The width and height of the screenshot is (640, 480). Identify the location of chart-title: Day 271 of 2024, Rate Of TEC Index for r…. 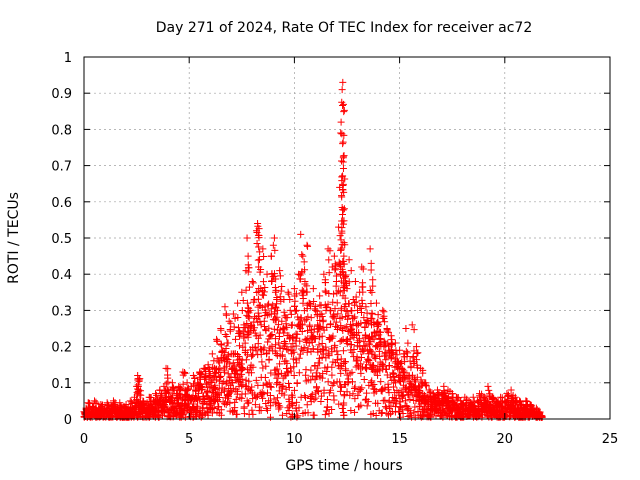
(344, 28).